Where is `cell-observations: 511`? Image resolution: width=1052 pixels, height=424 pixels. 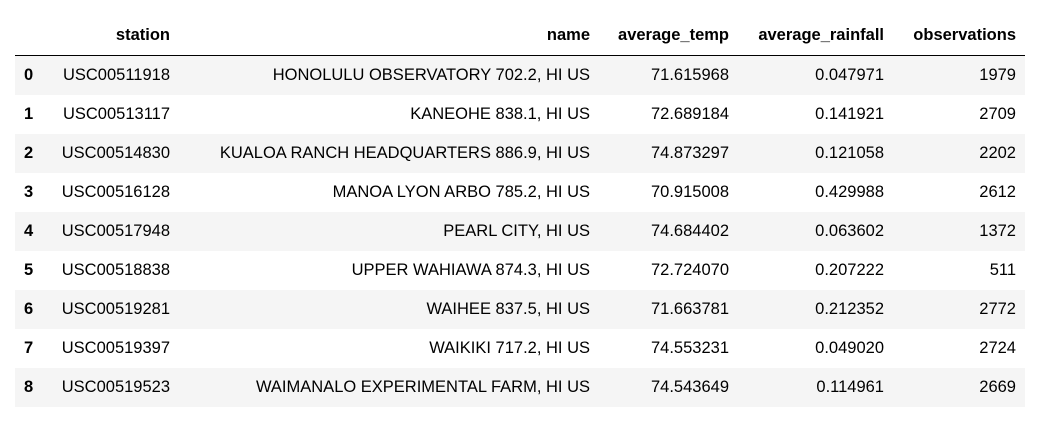 cell-observations: 511 is located at coordinates (1002, 270).